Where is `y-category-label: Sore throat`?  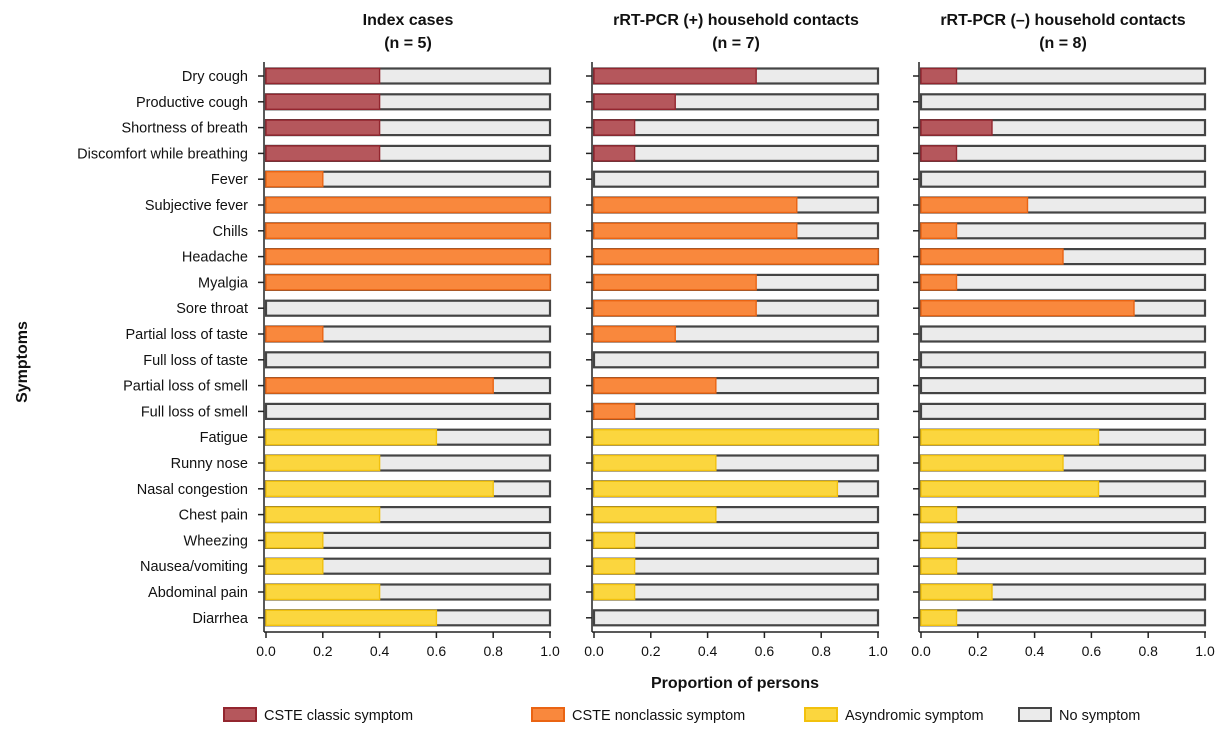 y-category-label: Sore throat is located at coordinates (212, 309).